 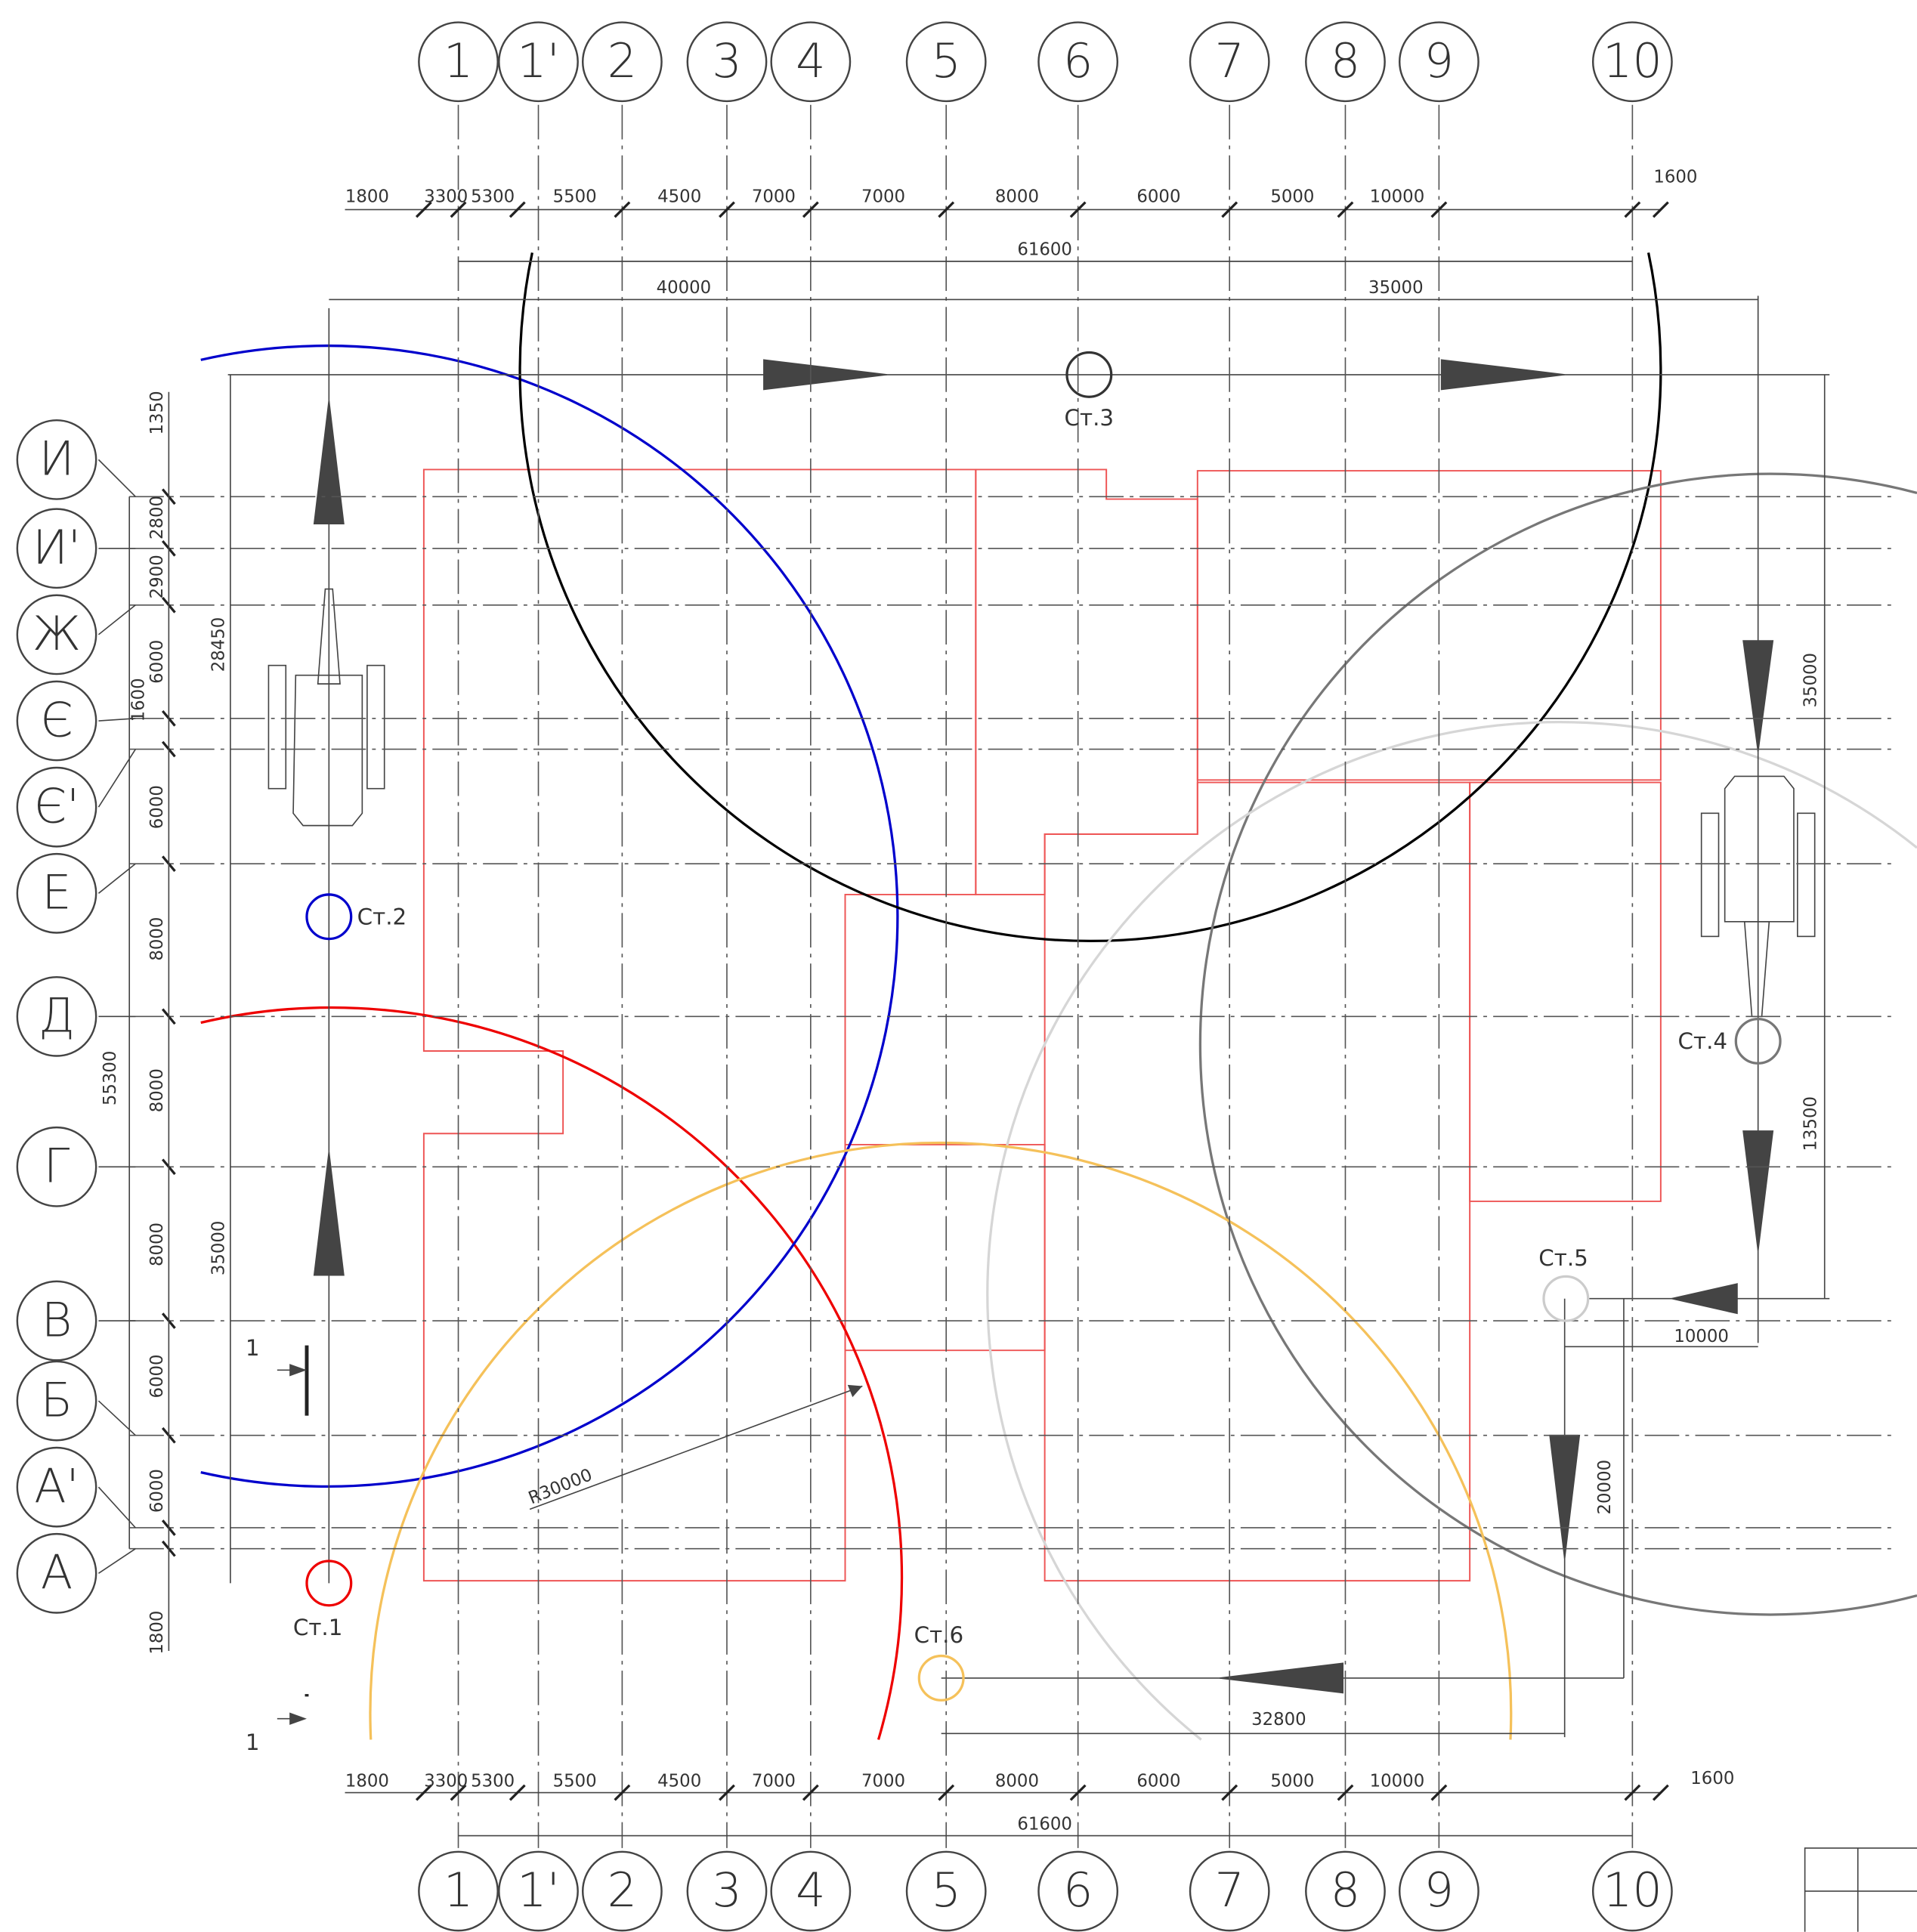 I want to click on row-label: И, so click(x=57, y=459).